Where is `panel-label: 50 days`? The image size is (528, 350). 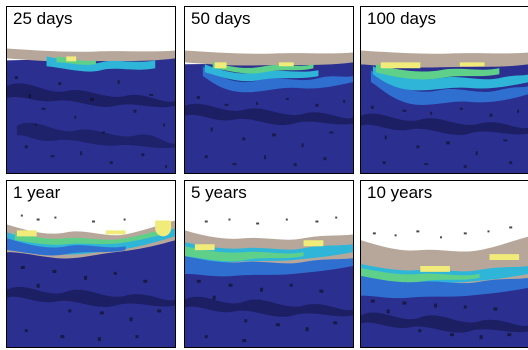 panel-label: 50 days is located at coordinates (221, 18).